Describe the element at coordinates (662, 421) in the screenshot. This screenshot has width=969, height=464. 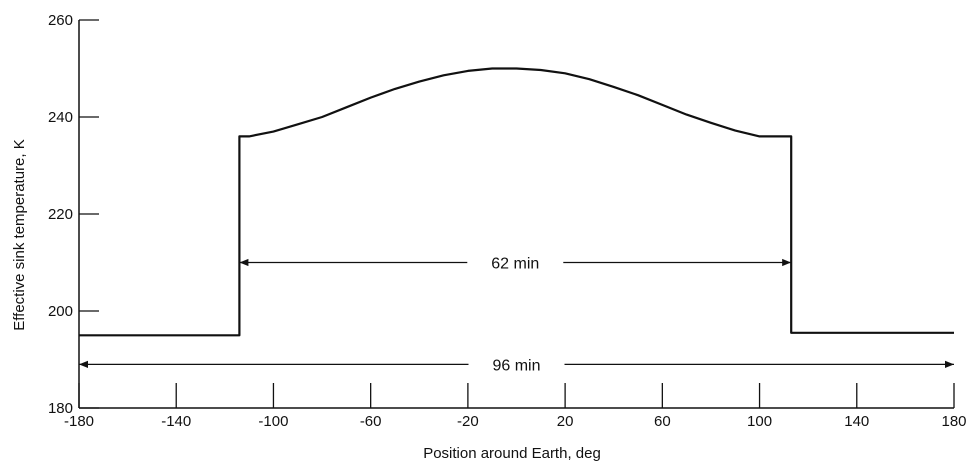
I see `x-tick-label: 60` at that location.